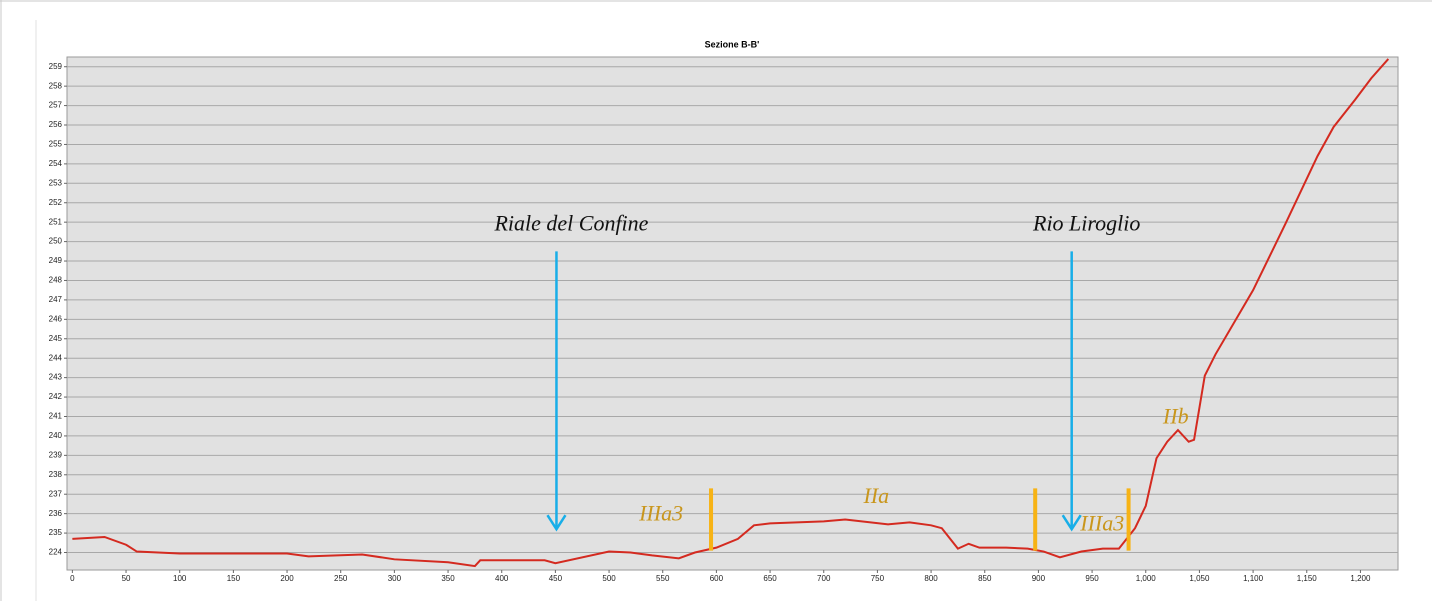 The width and height of the screenshot is (1432, 601). I want to click on y-tick-label: 238, so click(56, 474).